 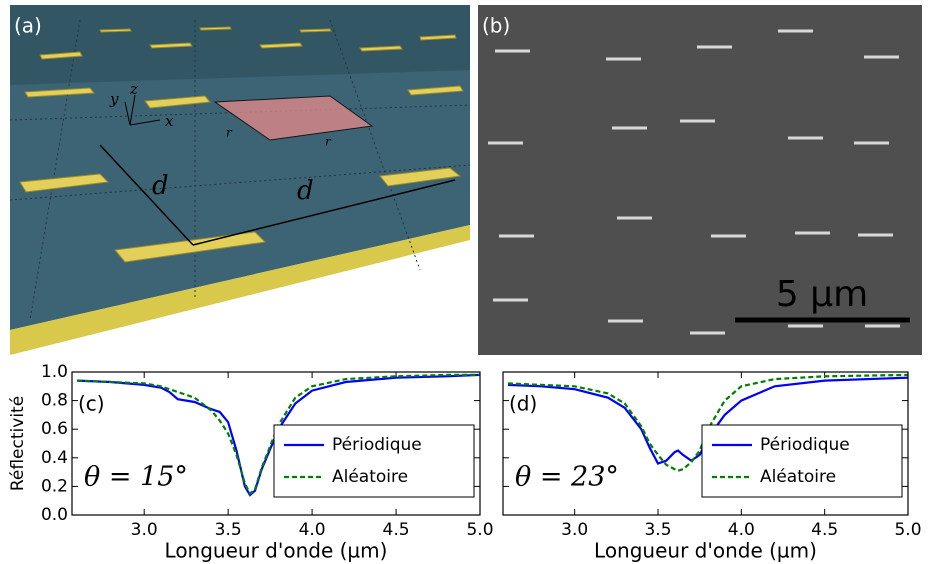 What do you see at coordinates (240, 290) in the screenshot?
I see `gold-edge` at bounding box center [240, 290].